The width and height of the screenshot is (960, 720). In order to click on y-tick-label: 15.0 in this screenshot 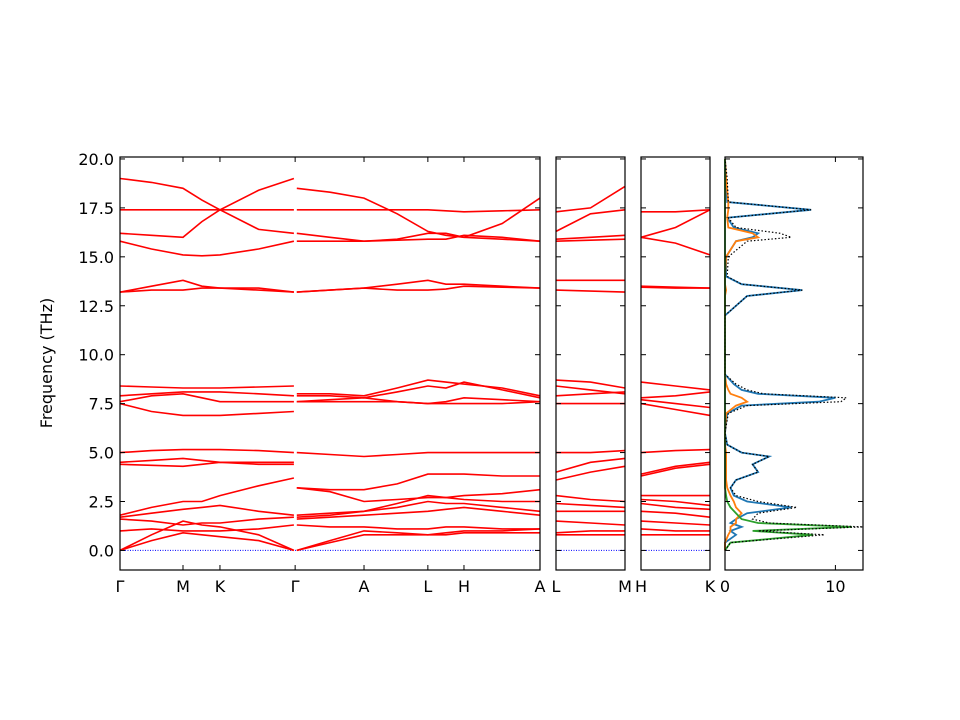, I will do `click(96, 257)`.